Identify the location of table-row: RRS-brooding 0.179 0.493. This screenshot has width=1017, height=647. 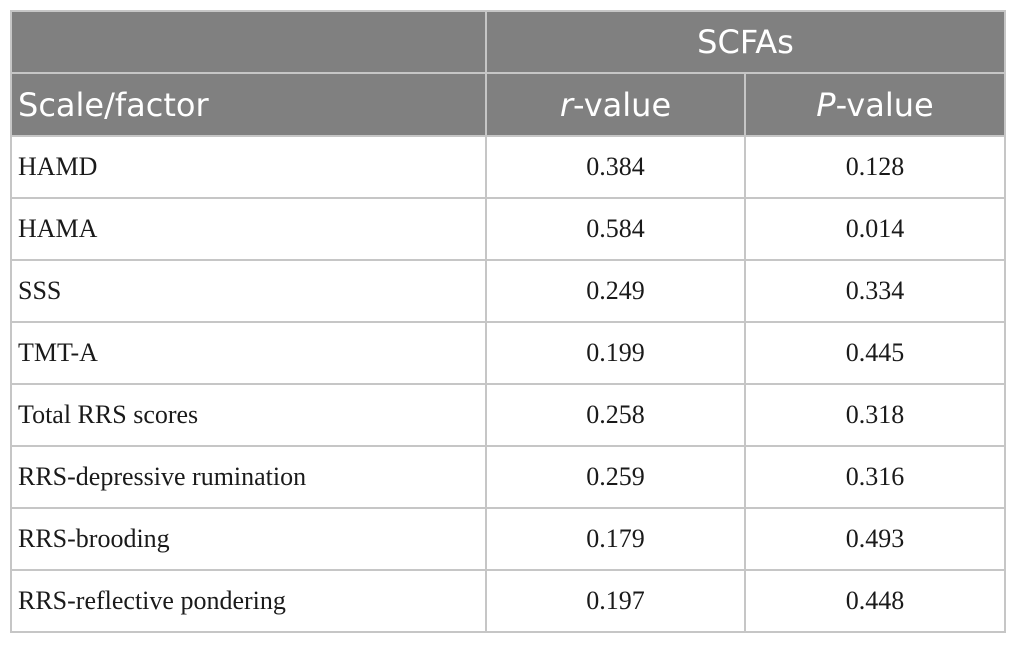
(508, 539).